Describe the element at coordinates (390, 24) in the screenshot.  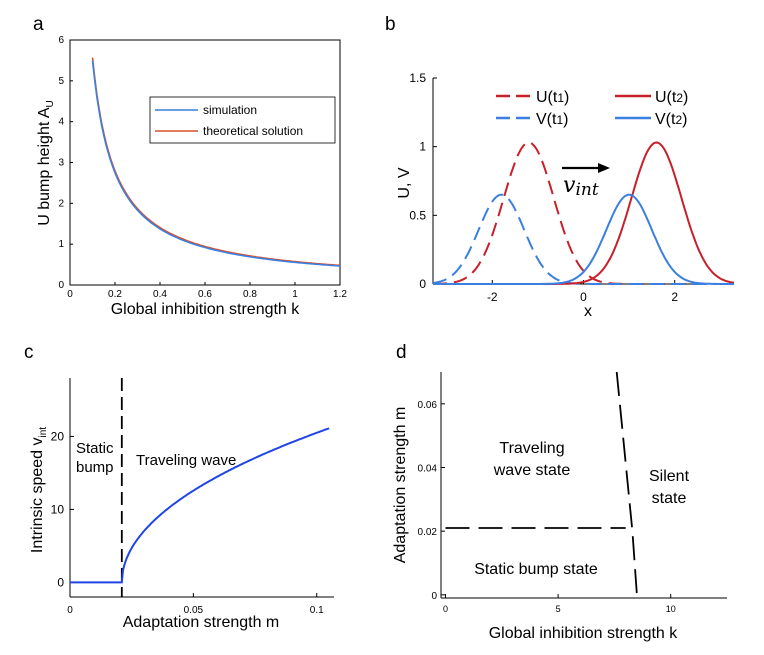
I see `panel-label-b: b` at that location.